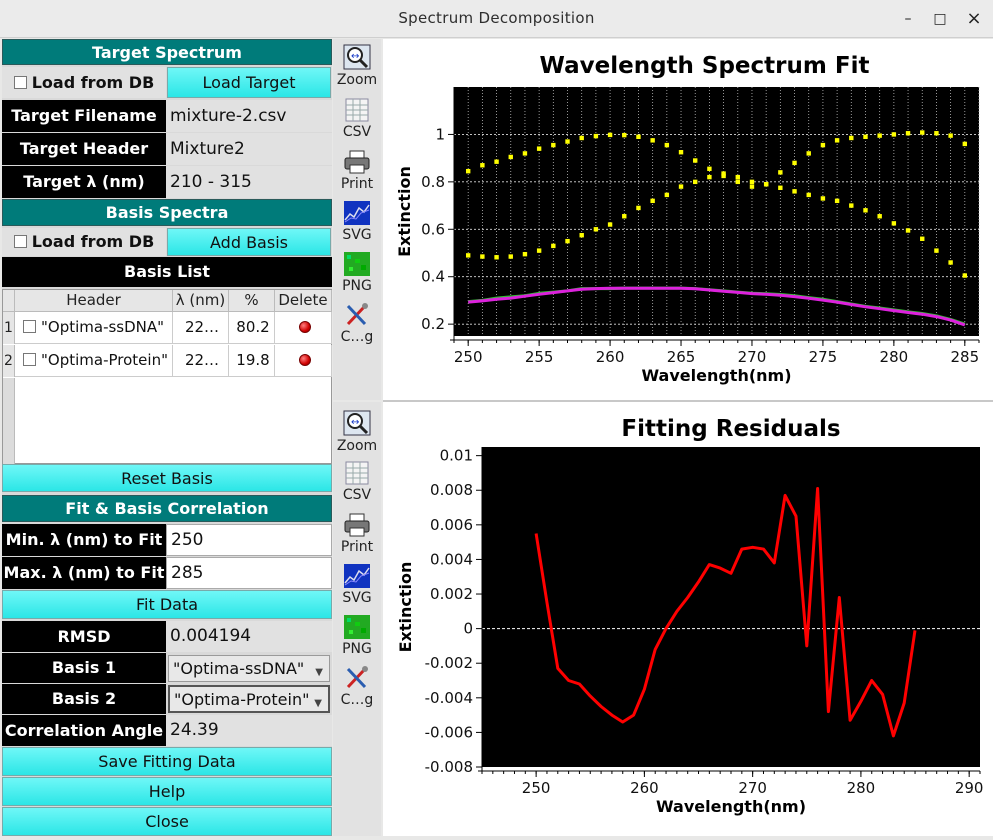  What do you see at coordinates (249, 149) in the screenshot?
I see `target-header-value: Mixture2` at bounding box center [249, 149].